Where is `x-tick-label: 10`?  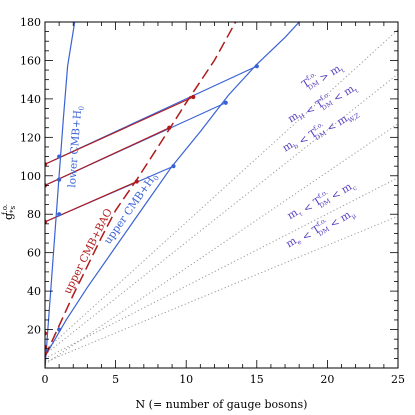 x-tick-label: 10 is located at coordinates (186, 379).